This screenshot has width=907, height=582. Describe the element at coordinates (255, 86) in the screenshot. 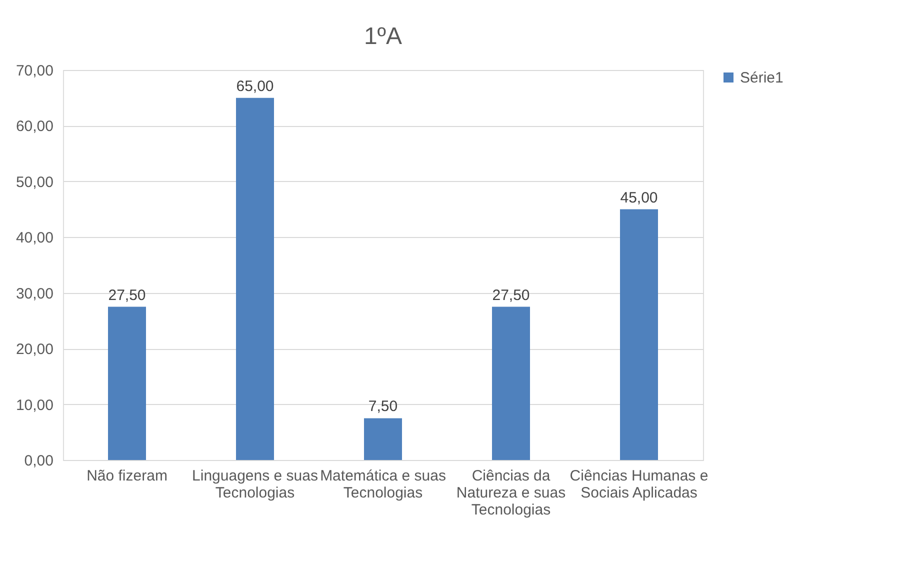

I see `data-label: 65,00` at that location.